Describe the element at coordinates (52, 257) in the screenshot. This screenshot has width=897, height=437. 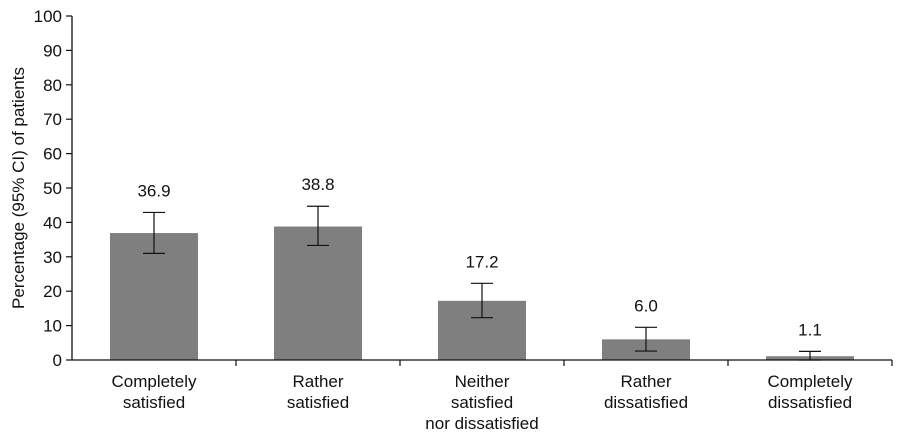
I see `y-tick-label: 30` at that location.